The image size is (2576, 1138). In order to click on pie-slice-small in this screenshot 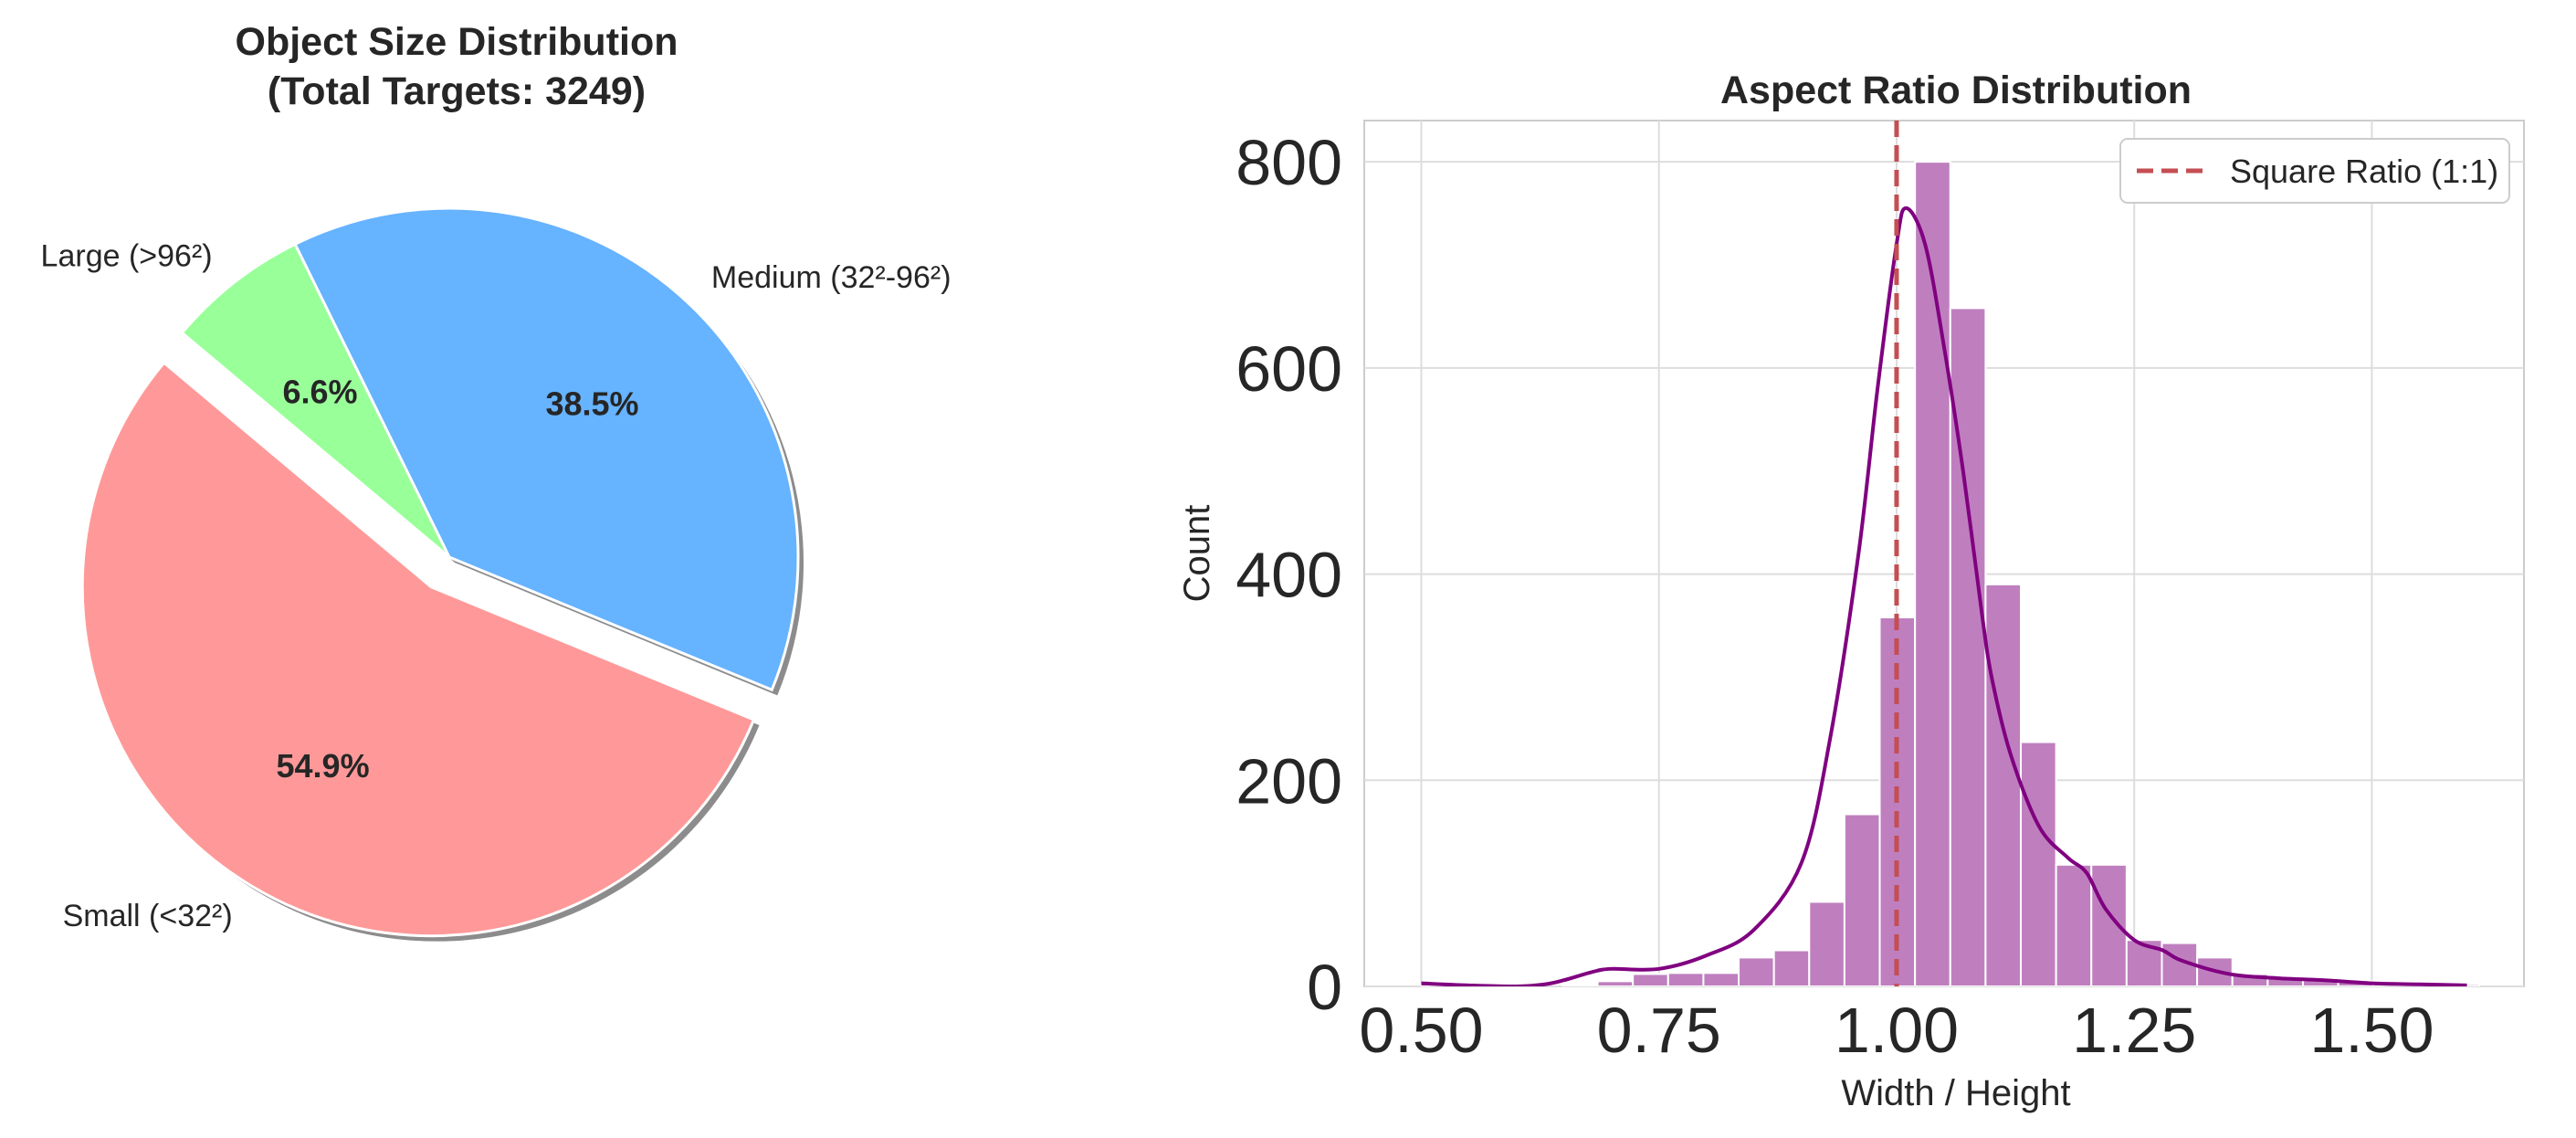, I will do `click(418, 649)`.